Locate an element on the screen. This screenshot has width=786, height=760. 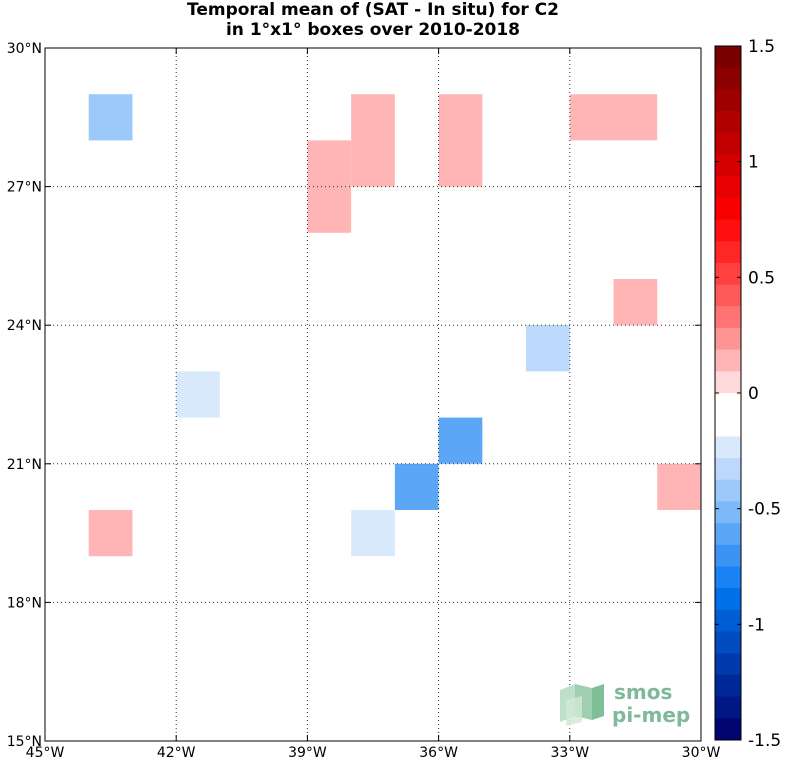
chart-title: Temporal mean of (SAT - In situ) for C2 is located at coordinates (373, 10).